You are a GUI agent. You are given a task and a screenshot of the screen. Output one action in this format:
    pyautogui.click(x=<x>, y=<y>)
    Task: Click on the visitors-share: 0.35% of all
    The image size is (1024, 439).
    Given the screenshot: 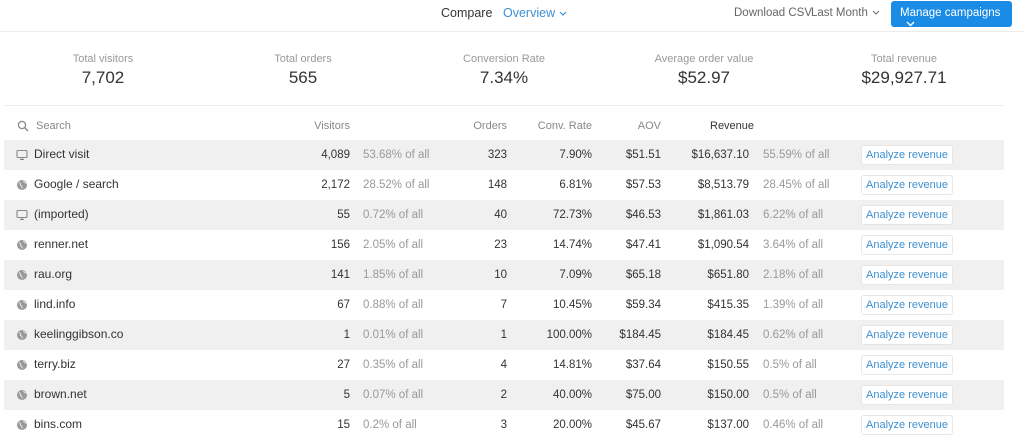 What is the action you would take?
    pyautogui.click(x=393, y=365)
    